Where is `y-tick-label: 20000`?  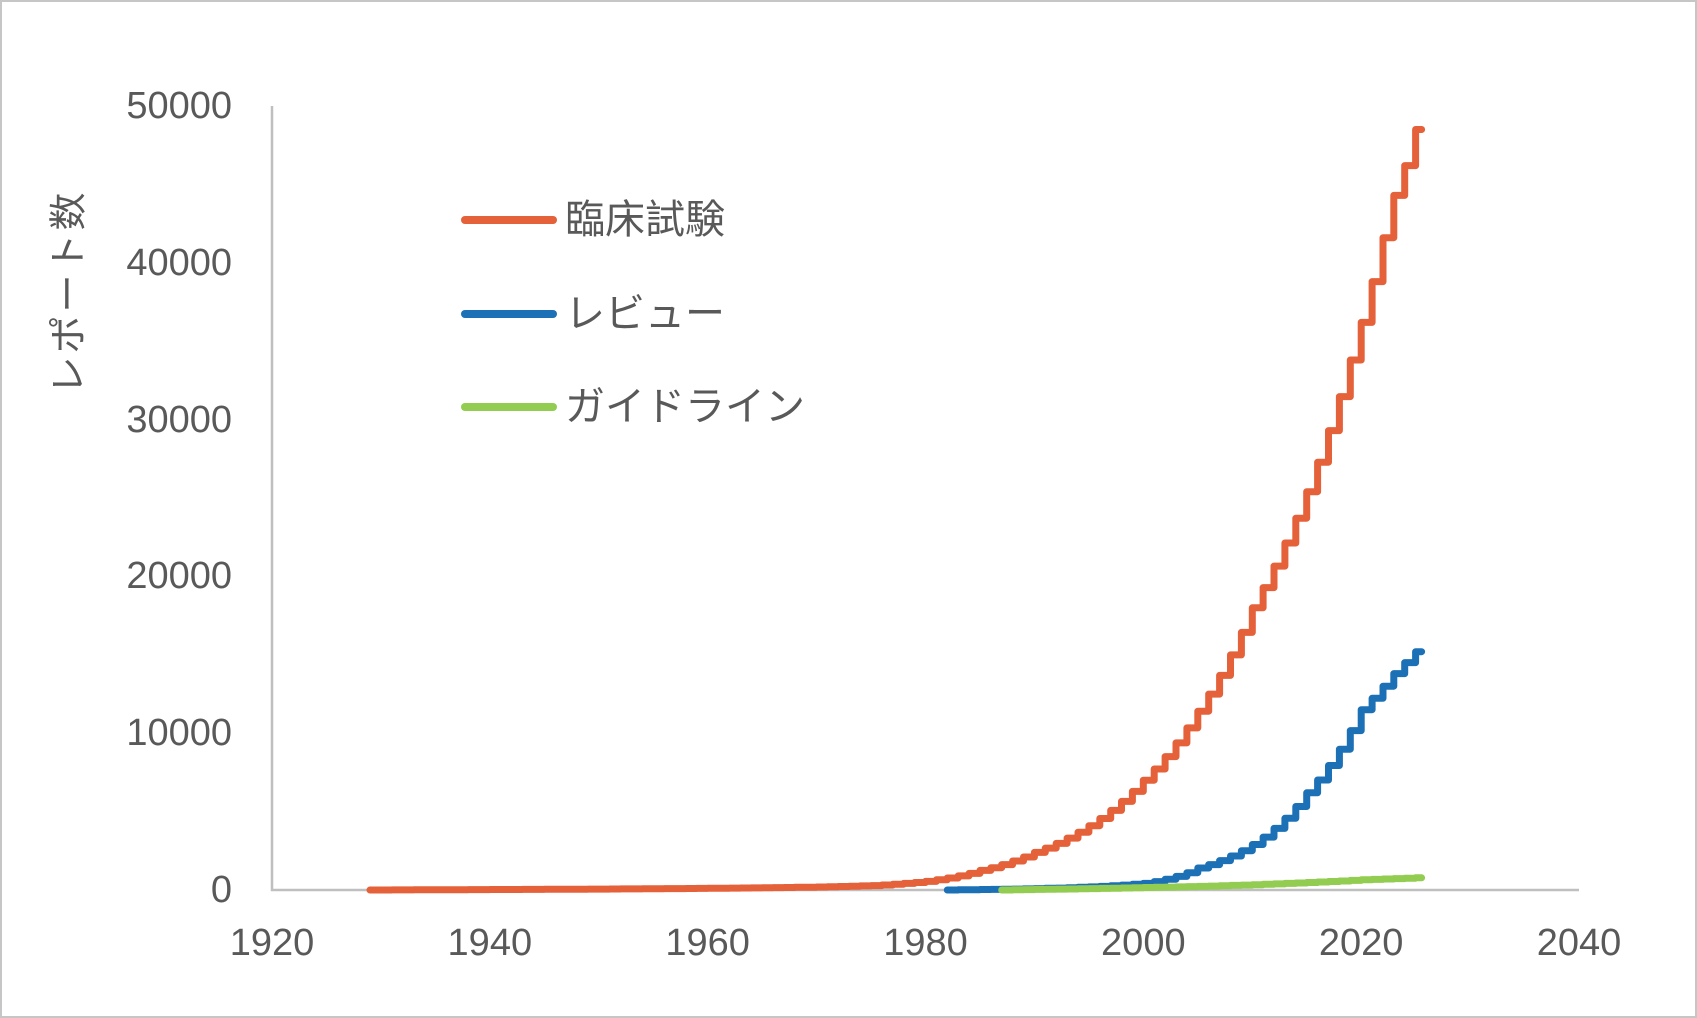
y-tick-label: 20000 is located at coordinates (179, 576).